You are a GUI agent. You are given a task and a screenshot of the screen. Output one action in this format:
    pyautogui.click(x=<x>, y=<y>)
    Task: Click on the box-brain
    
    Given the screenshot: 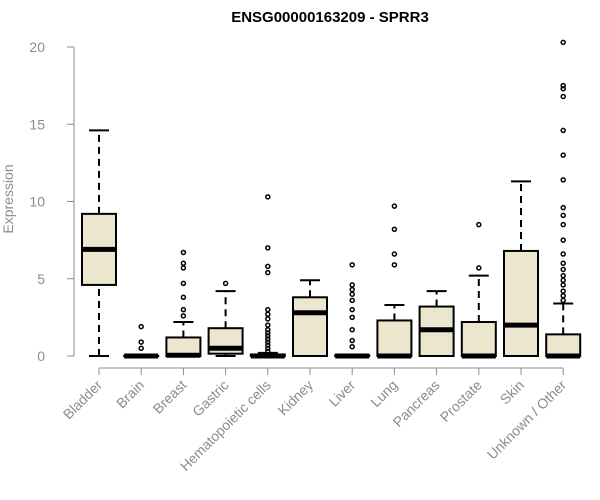 What is the action you would take?
    pyautogui.click(x=141, y=341)
    